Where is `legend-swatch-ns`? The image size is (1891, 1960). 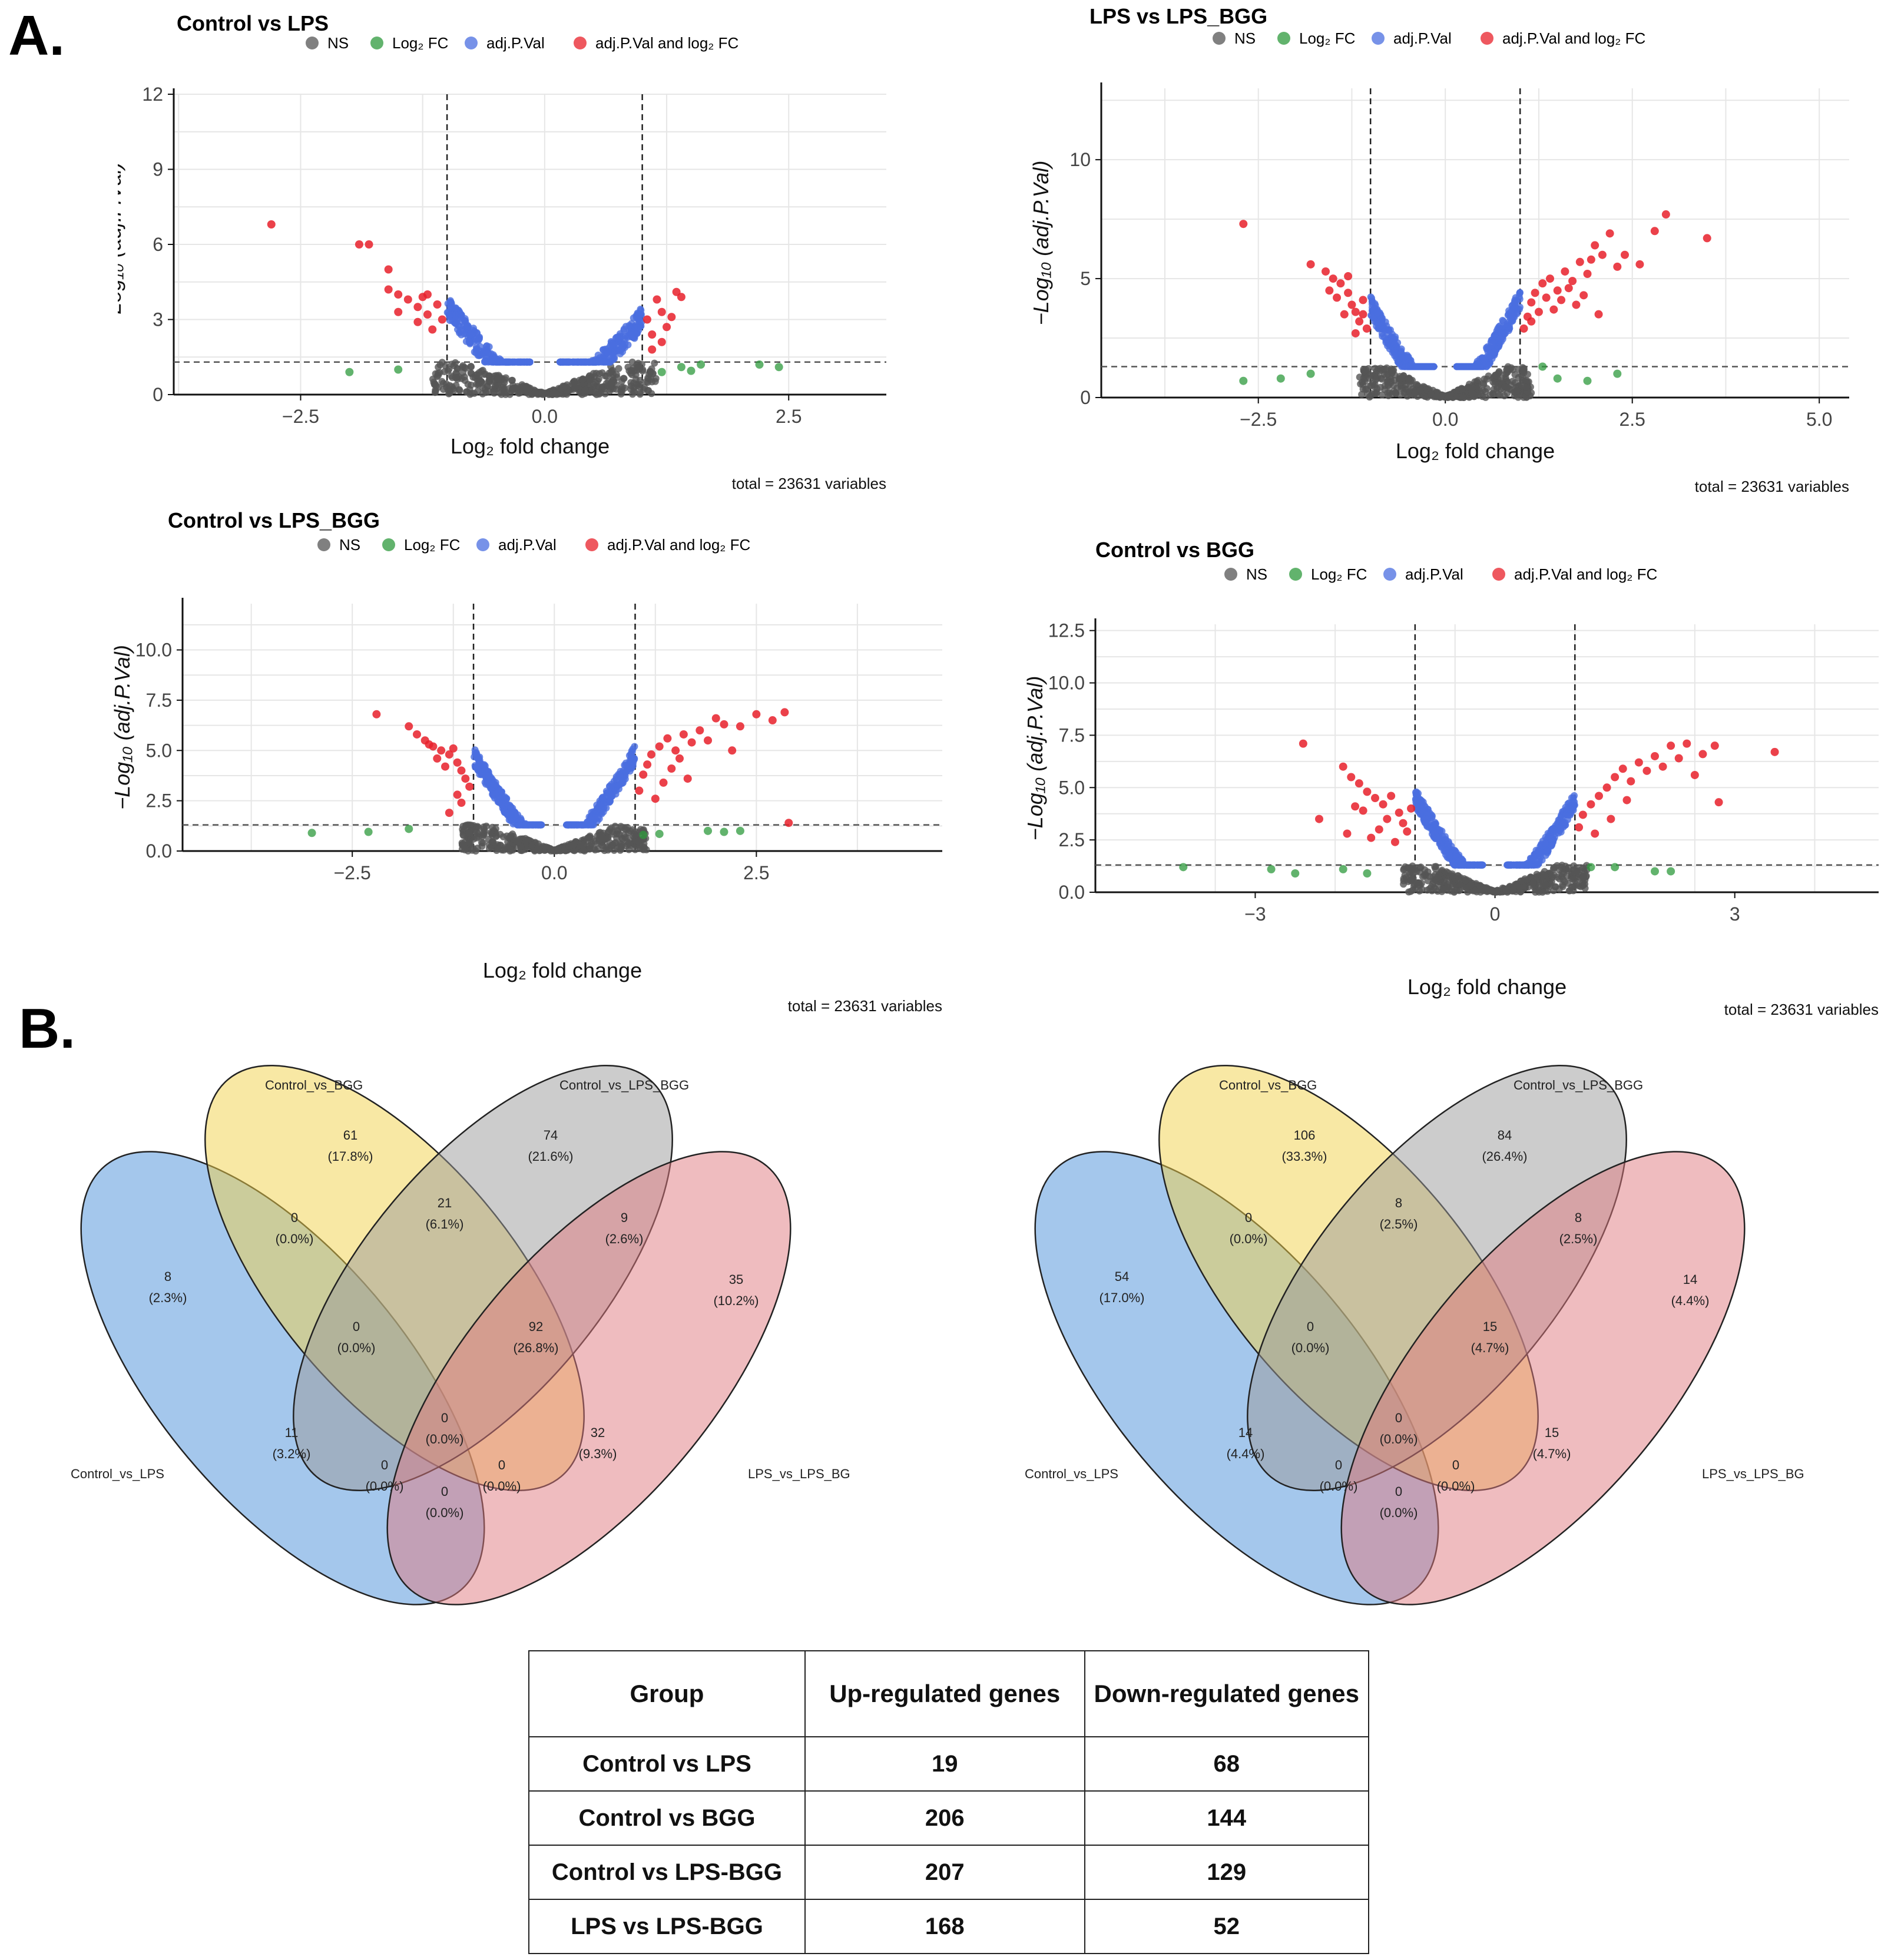
legend-swatch-ns is located at coordinates (323, 544).